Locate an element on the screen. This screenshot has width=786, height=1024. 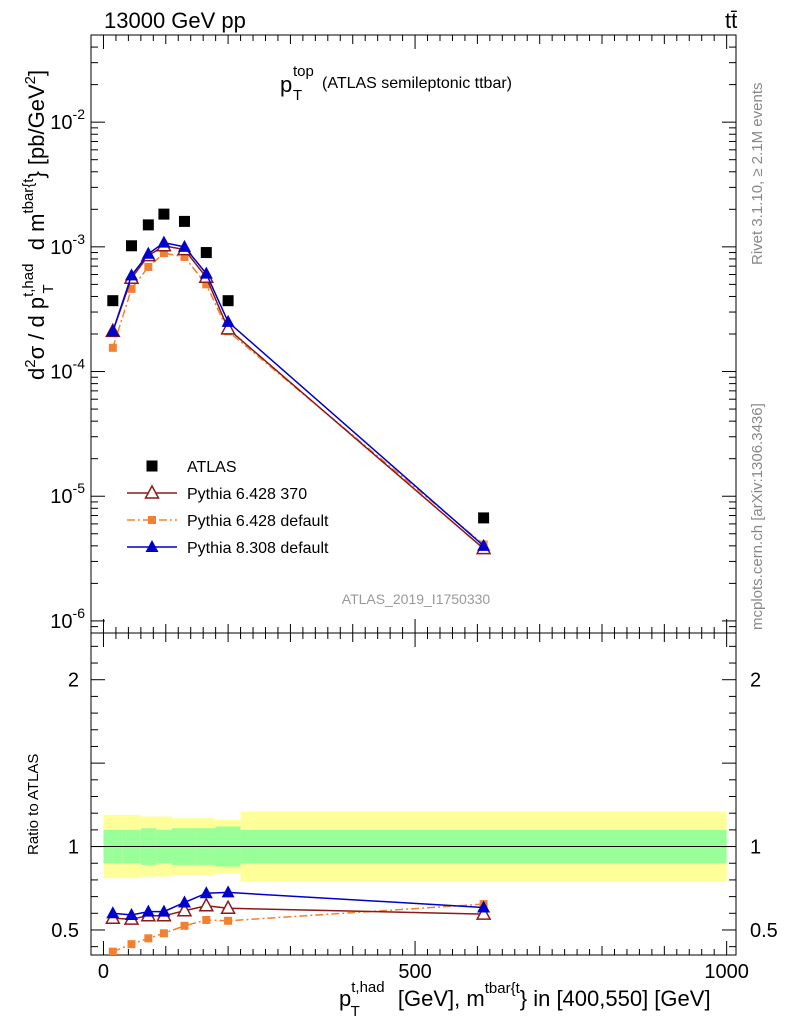
y-tick-label: 10⁻⁶ is located at coordinates (67, 619).